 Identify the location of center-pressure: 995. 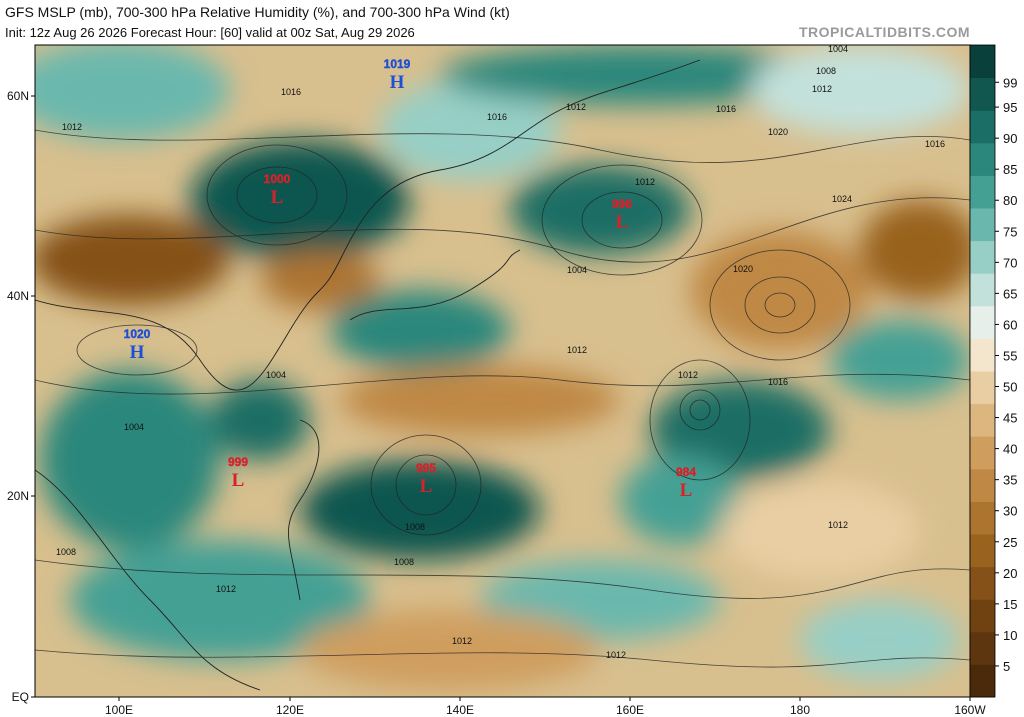
(426, 468).